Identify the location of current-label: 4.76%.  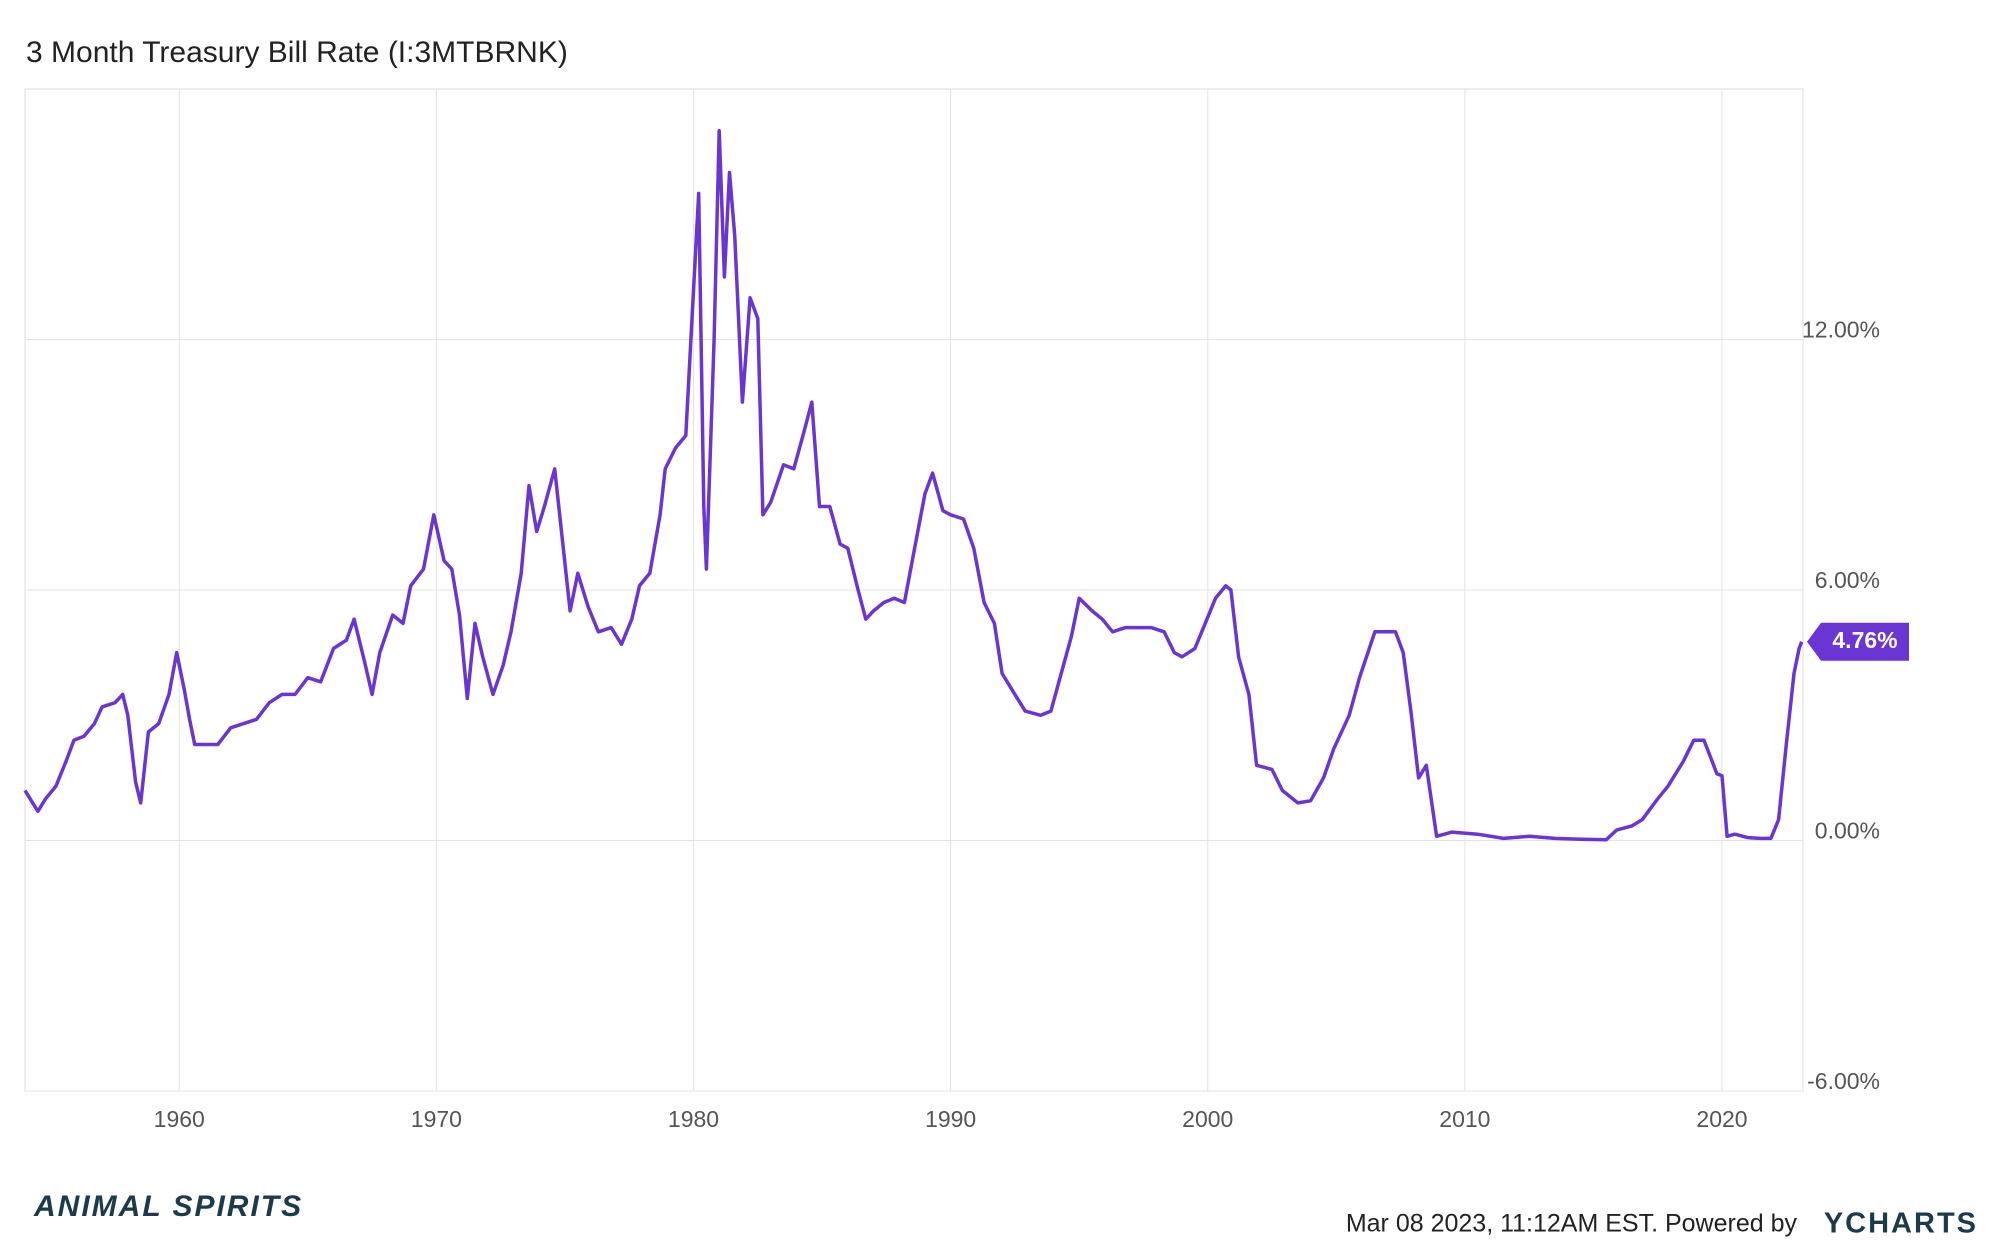
(1864, 640).